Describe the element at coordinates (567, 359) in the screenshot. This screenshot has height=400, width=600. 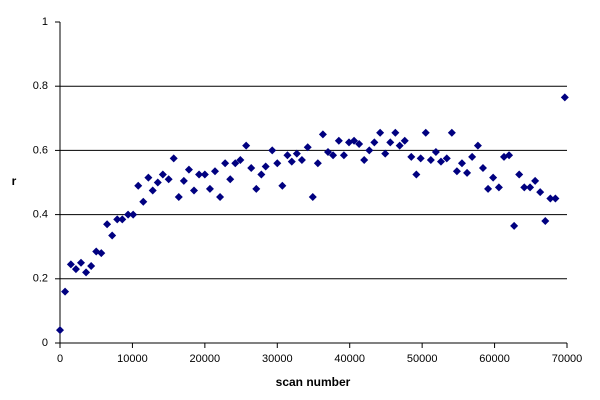
I see `x-tick-label: 70000` at that location.